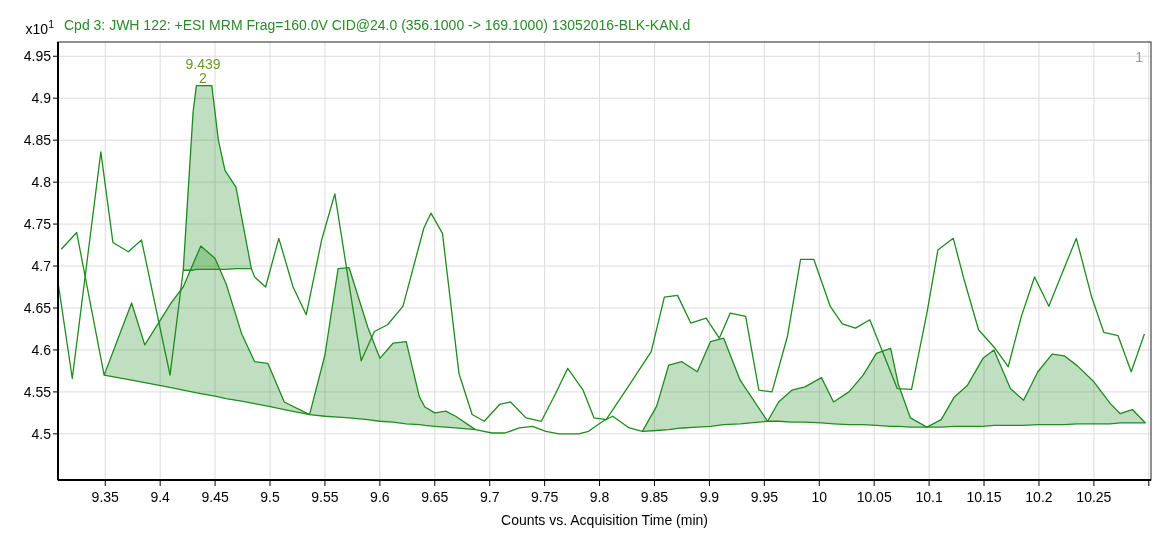  I want to click on y-tick-label: 4.8, so click(41, 182).